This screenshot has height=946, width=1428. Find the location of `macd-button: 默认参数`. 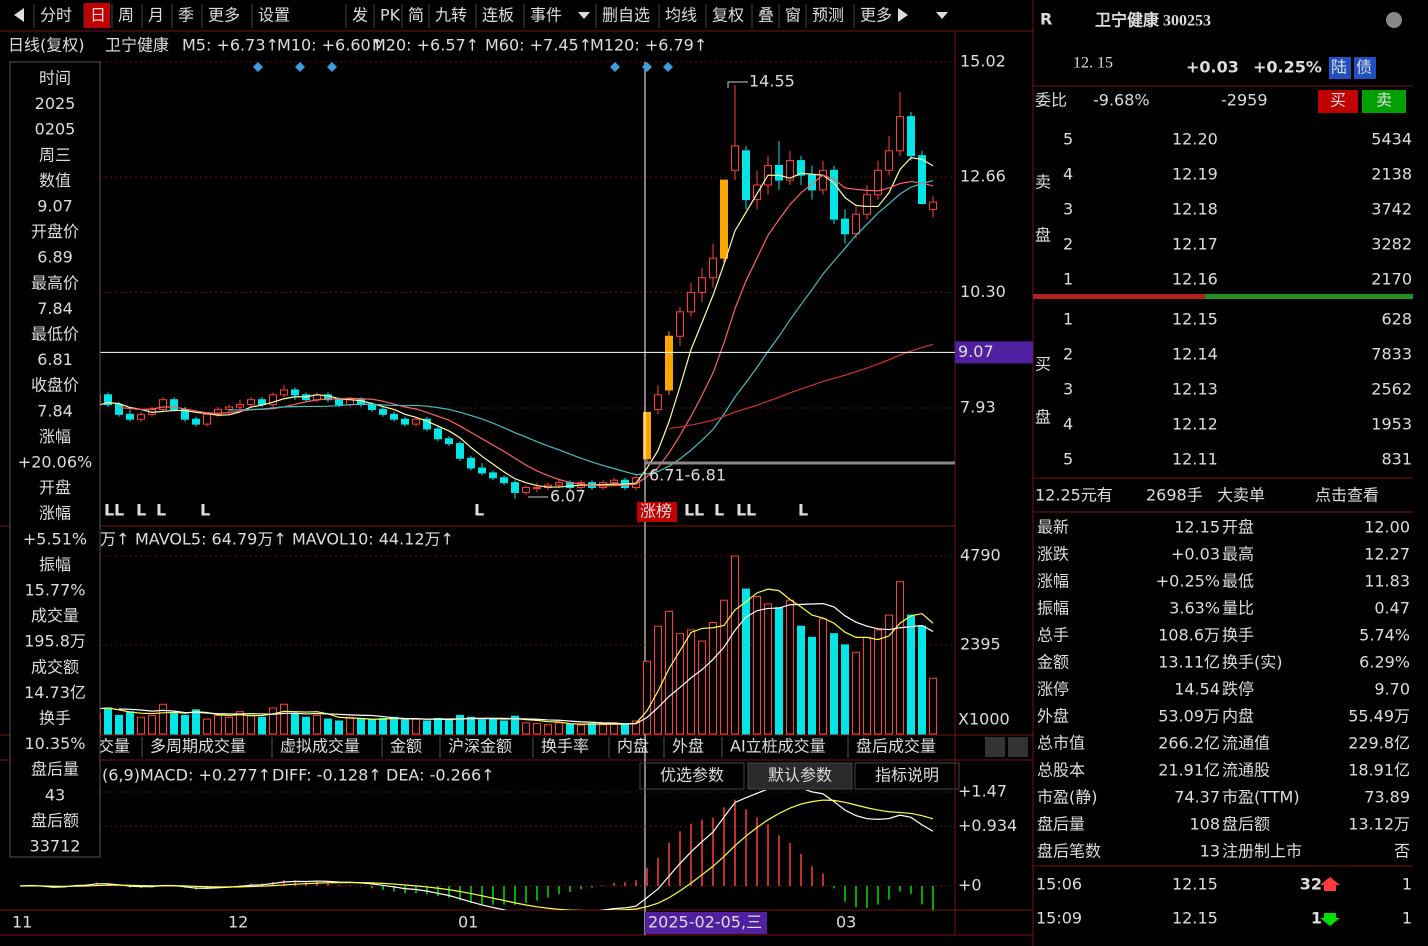

macd-button: 默认参数 is located at coordinates (800, 775).